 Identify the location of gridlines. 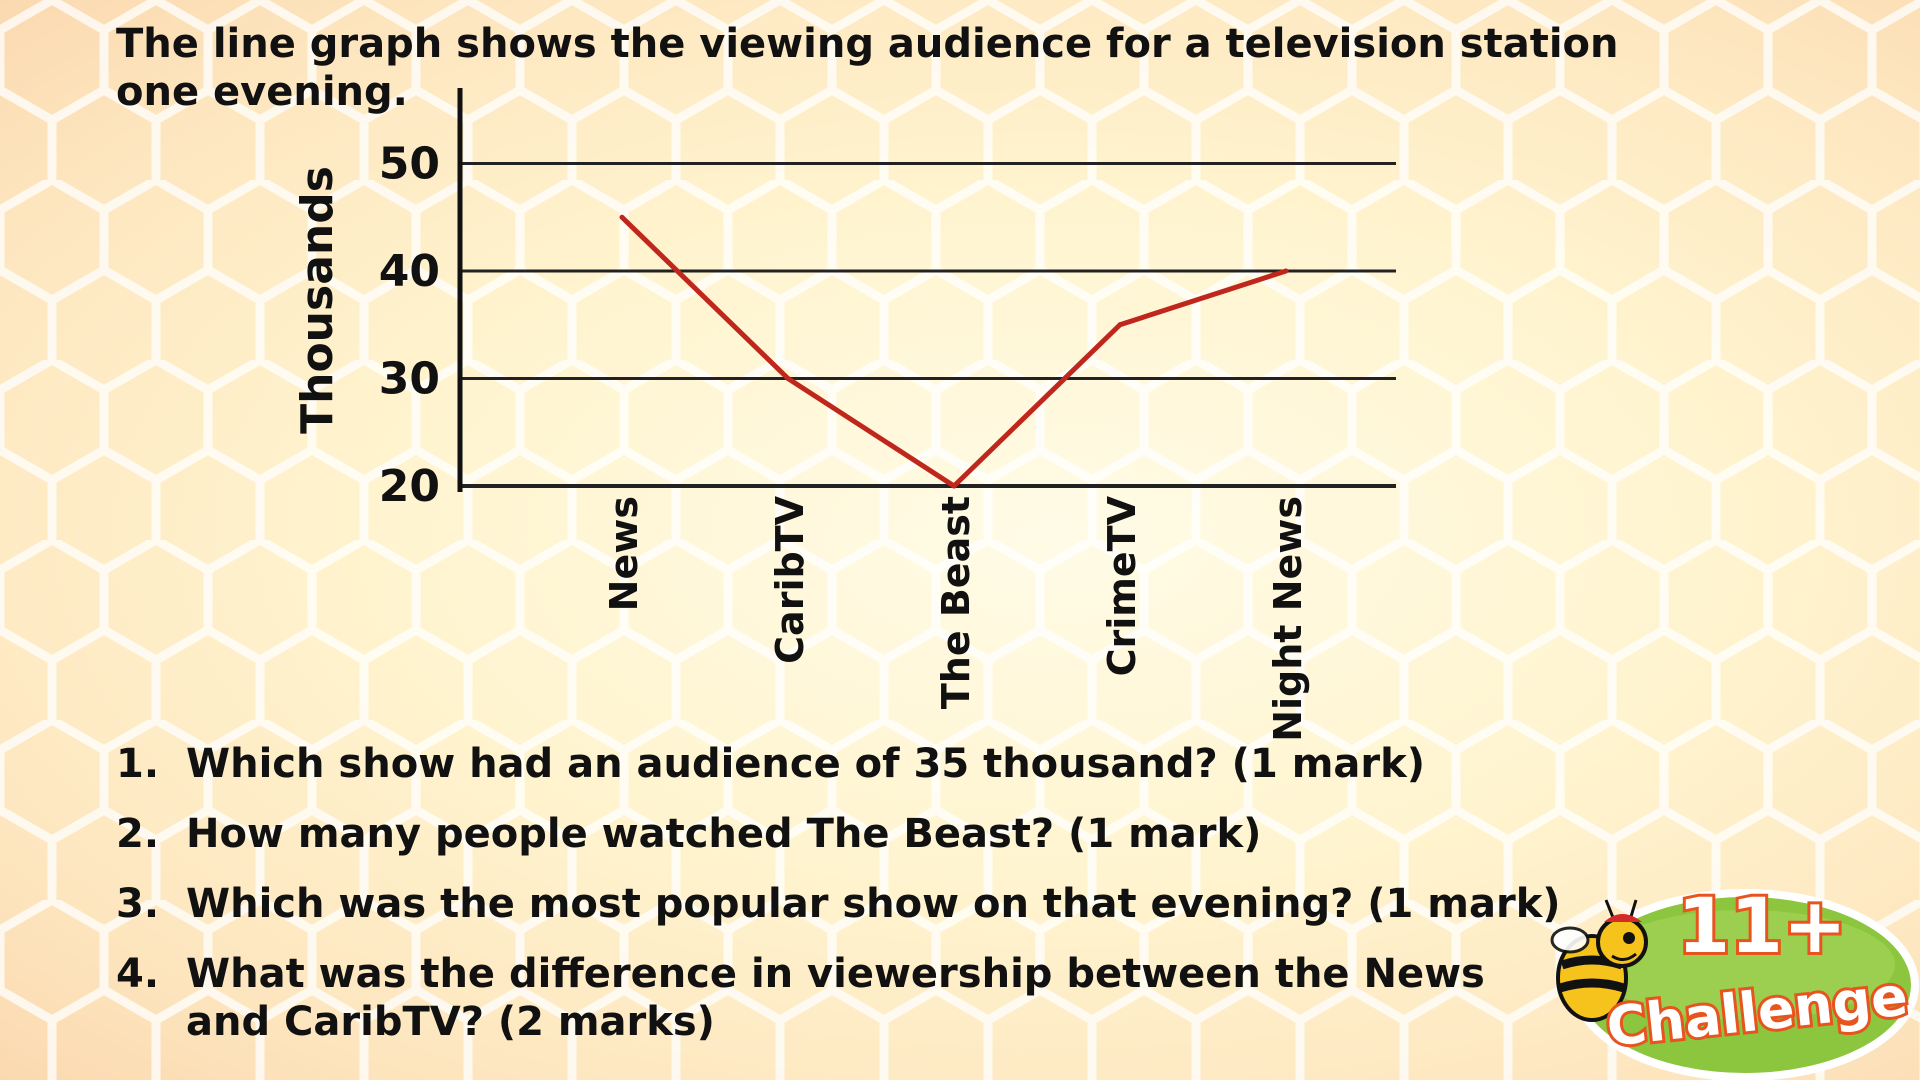
(929, 325).